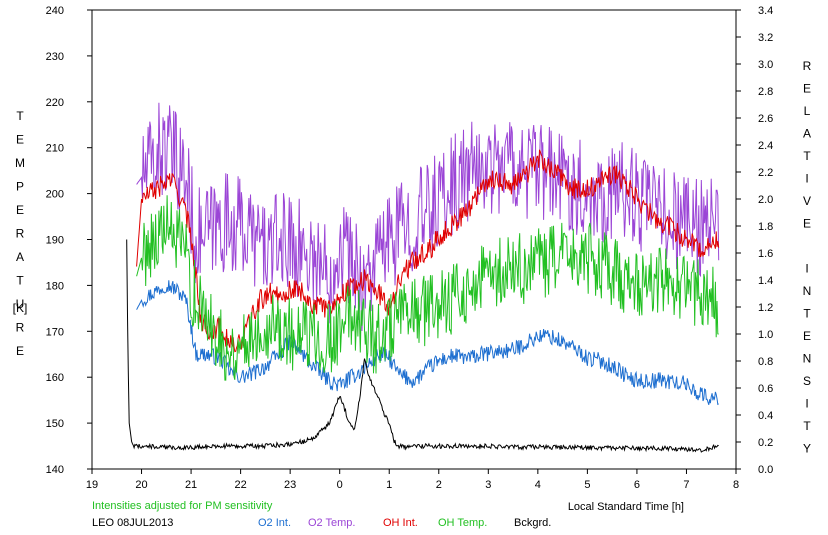 This screenshot has height=535, width=828. What do you see at coordinates (55, 149) in the screenshot?
I see `left-tick-label: 210` at bounding box center [55, 149].